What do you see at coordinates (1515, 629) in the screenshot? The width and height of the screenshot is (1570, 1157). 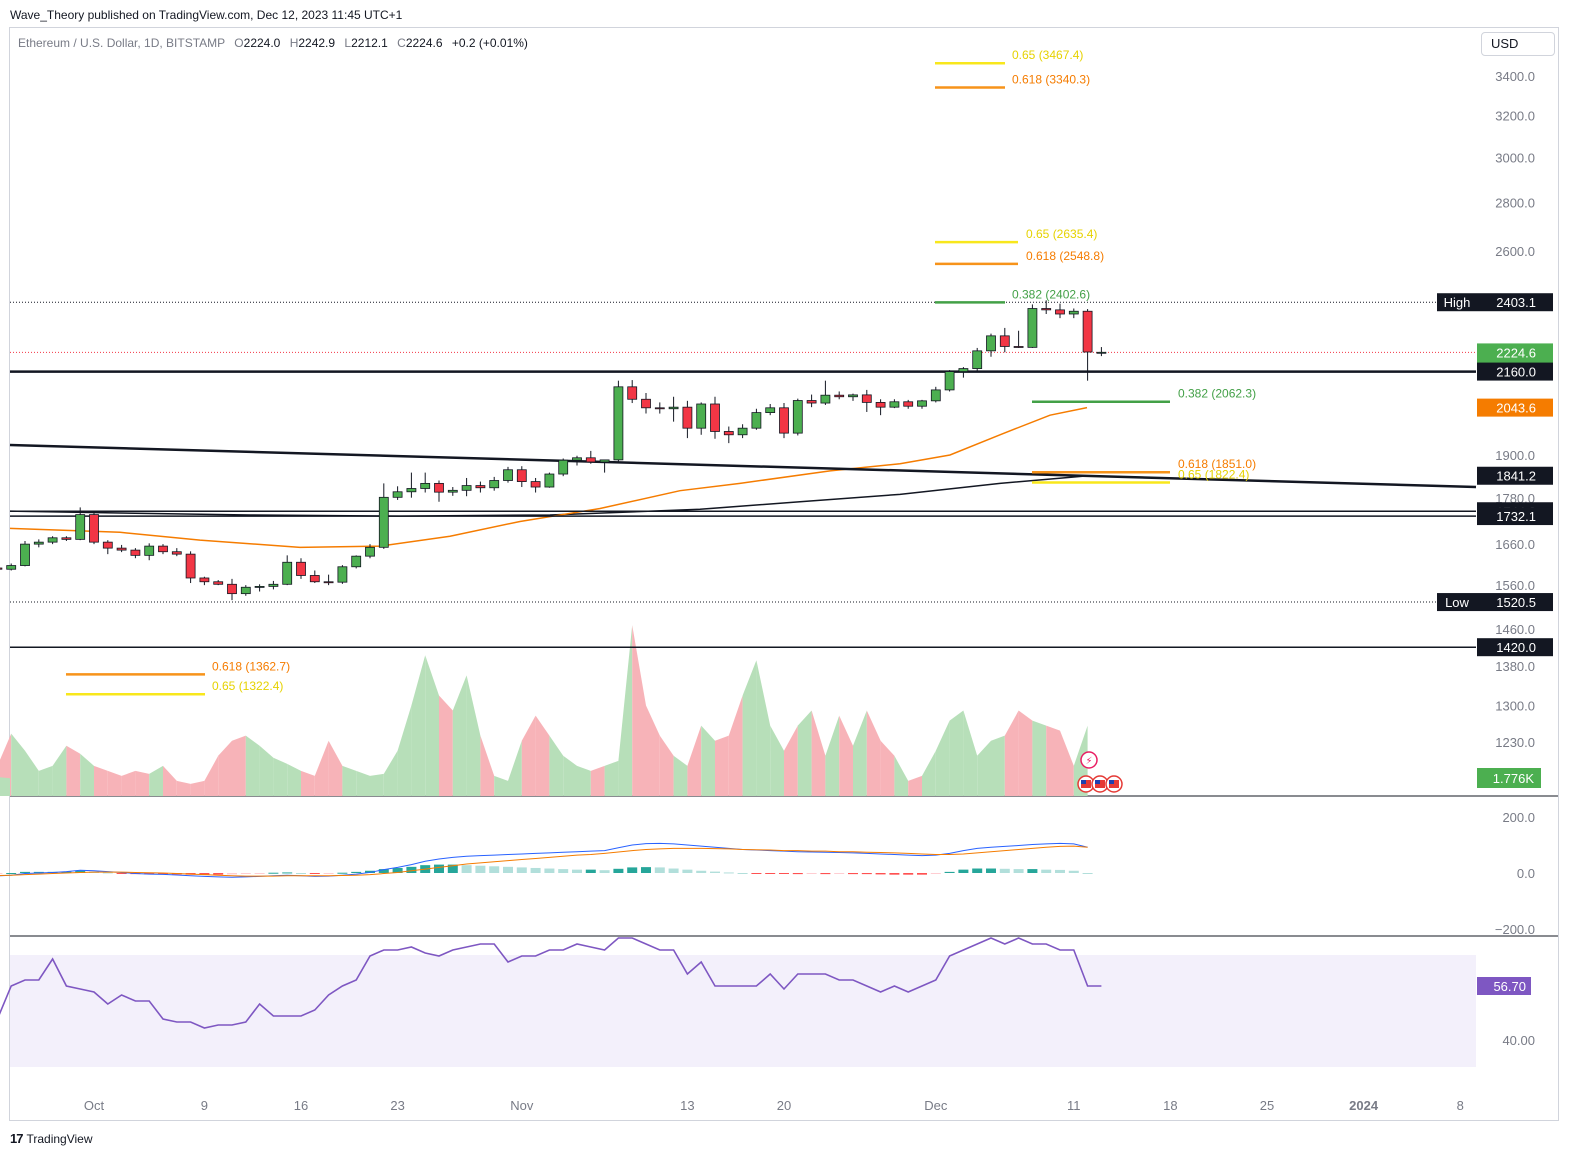 I see `price-tick-label: 1460.0` at bounding box center [1515, 629].